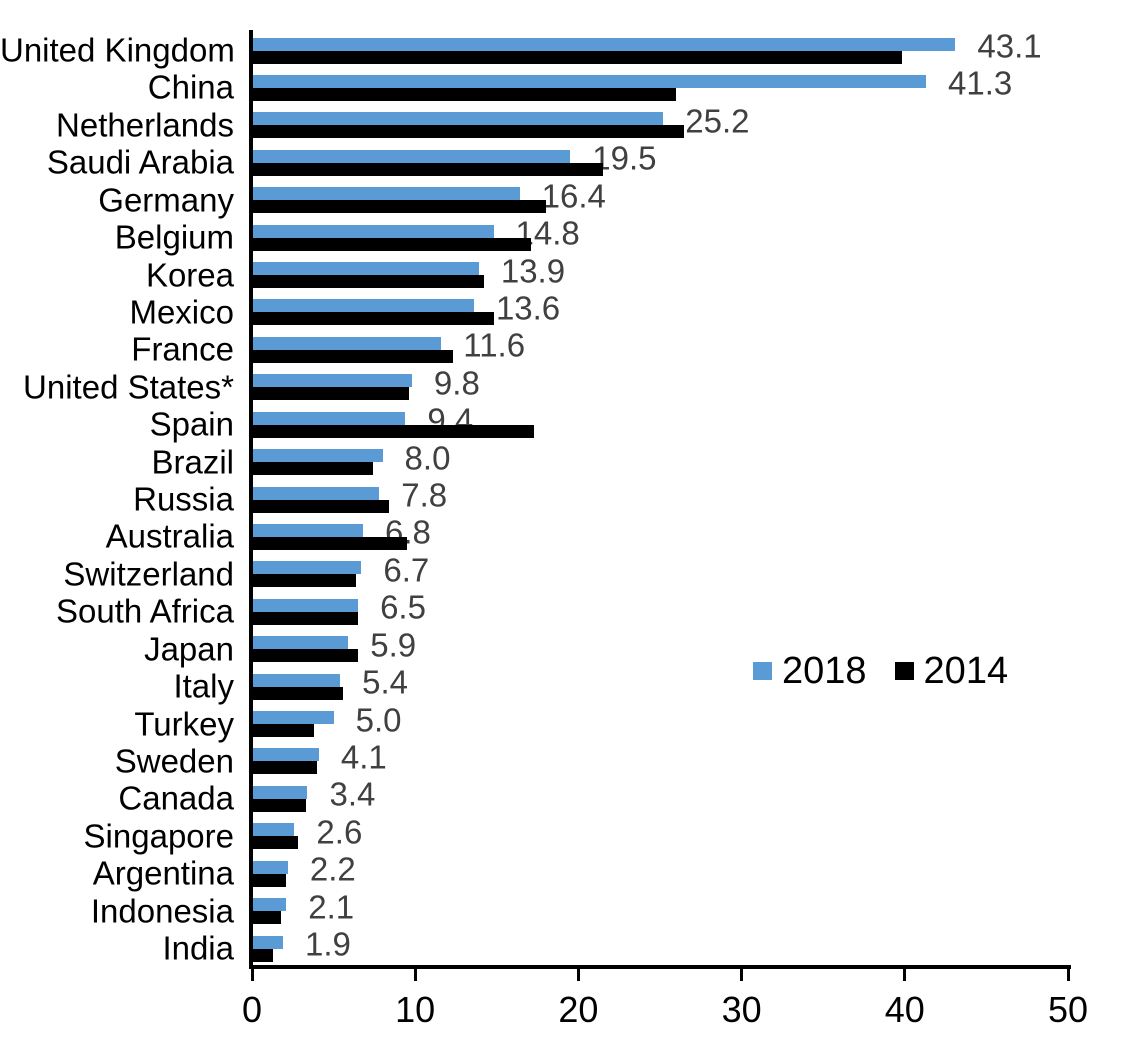  What do you see at coordinates (424, 495) in the screenshot?
I see `value-label: 7.8` at bounding box center [424, 495].